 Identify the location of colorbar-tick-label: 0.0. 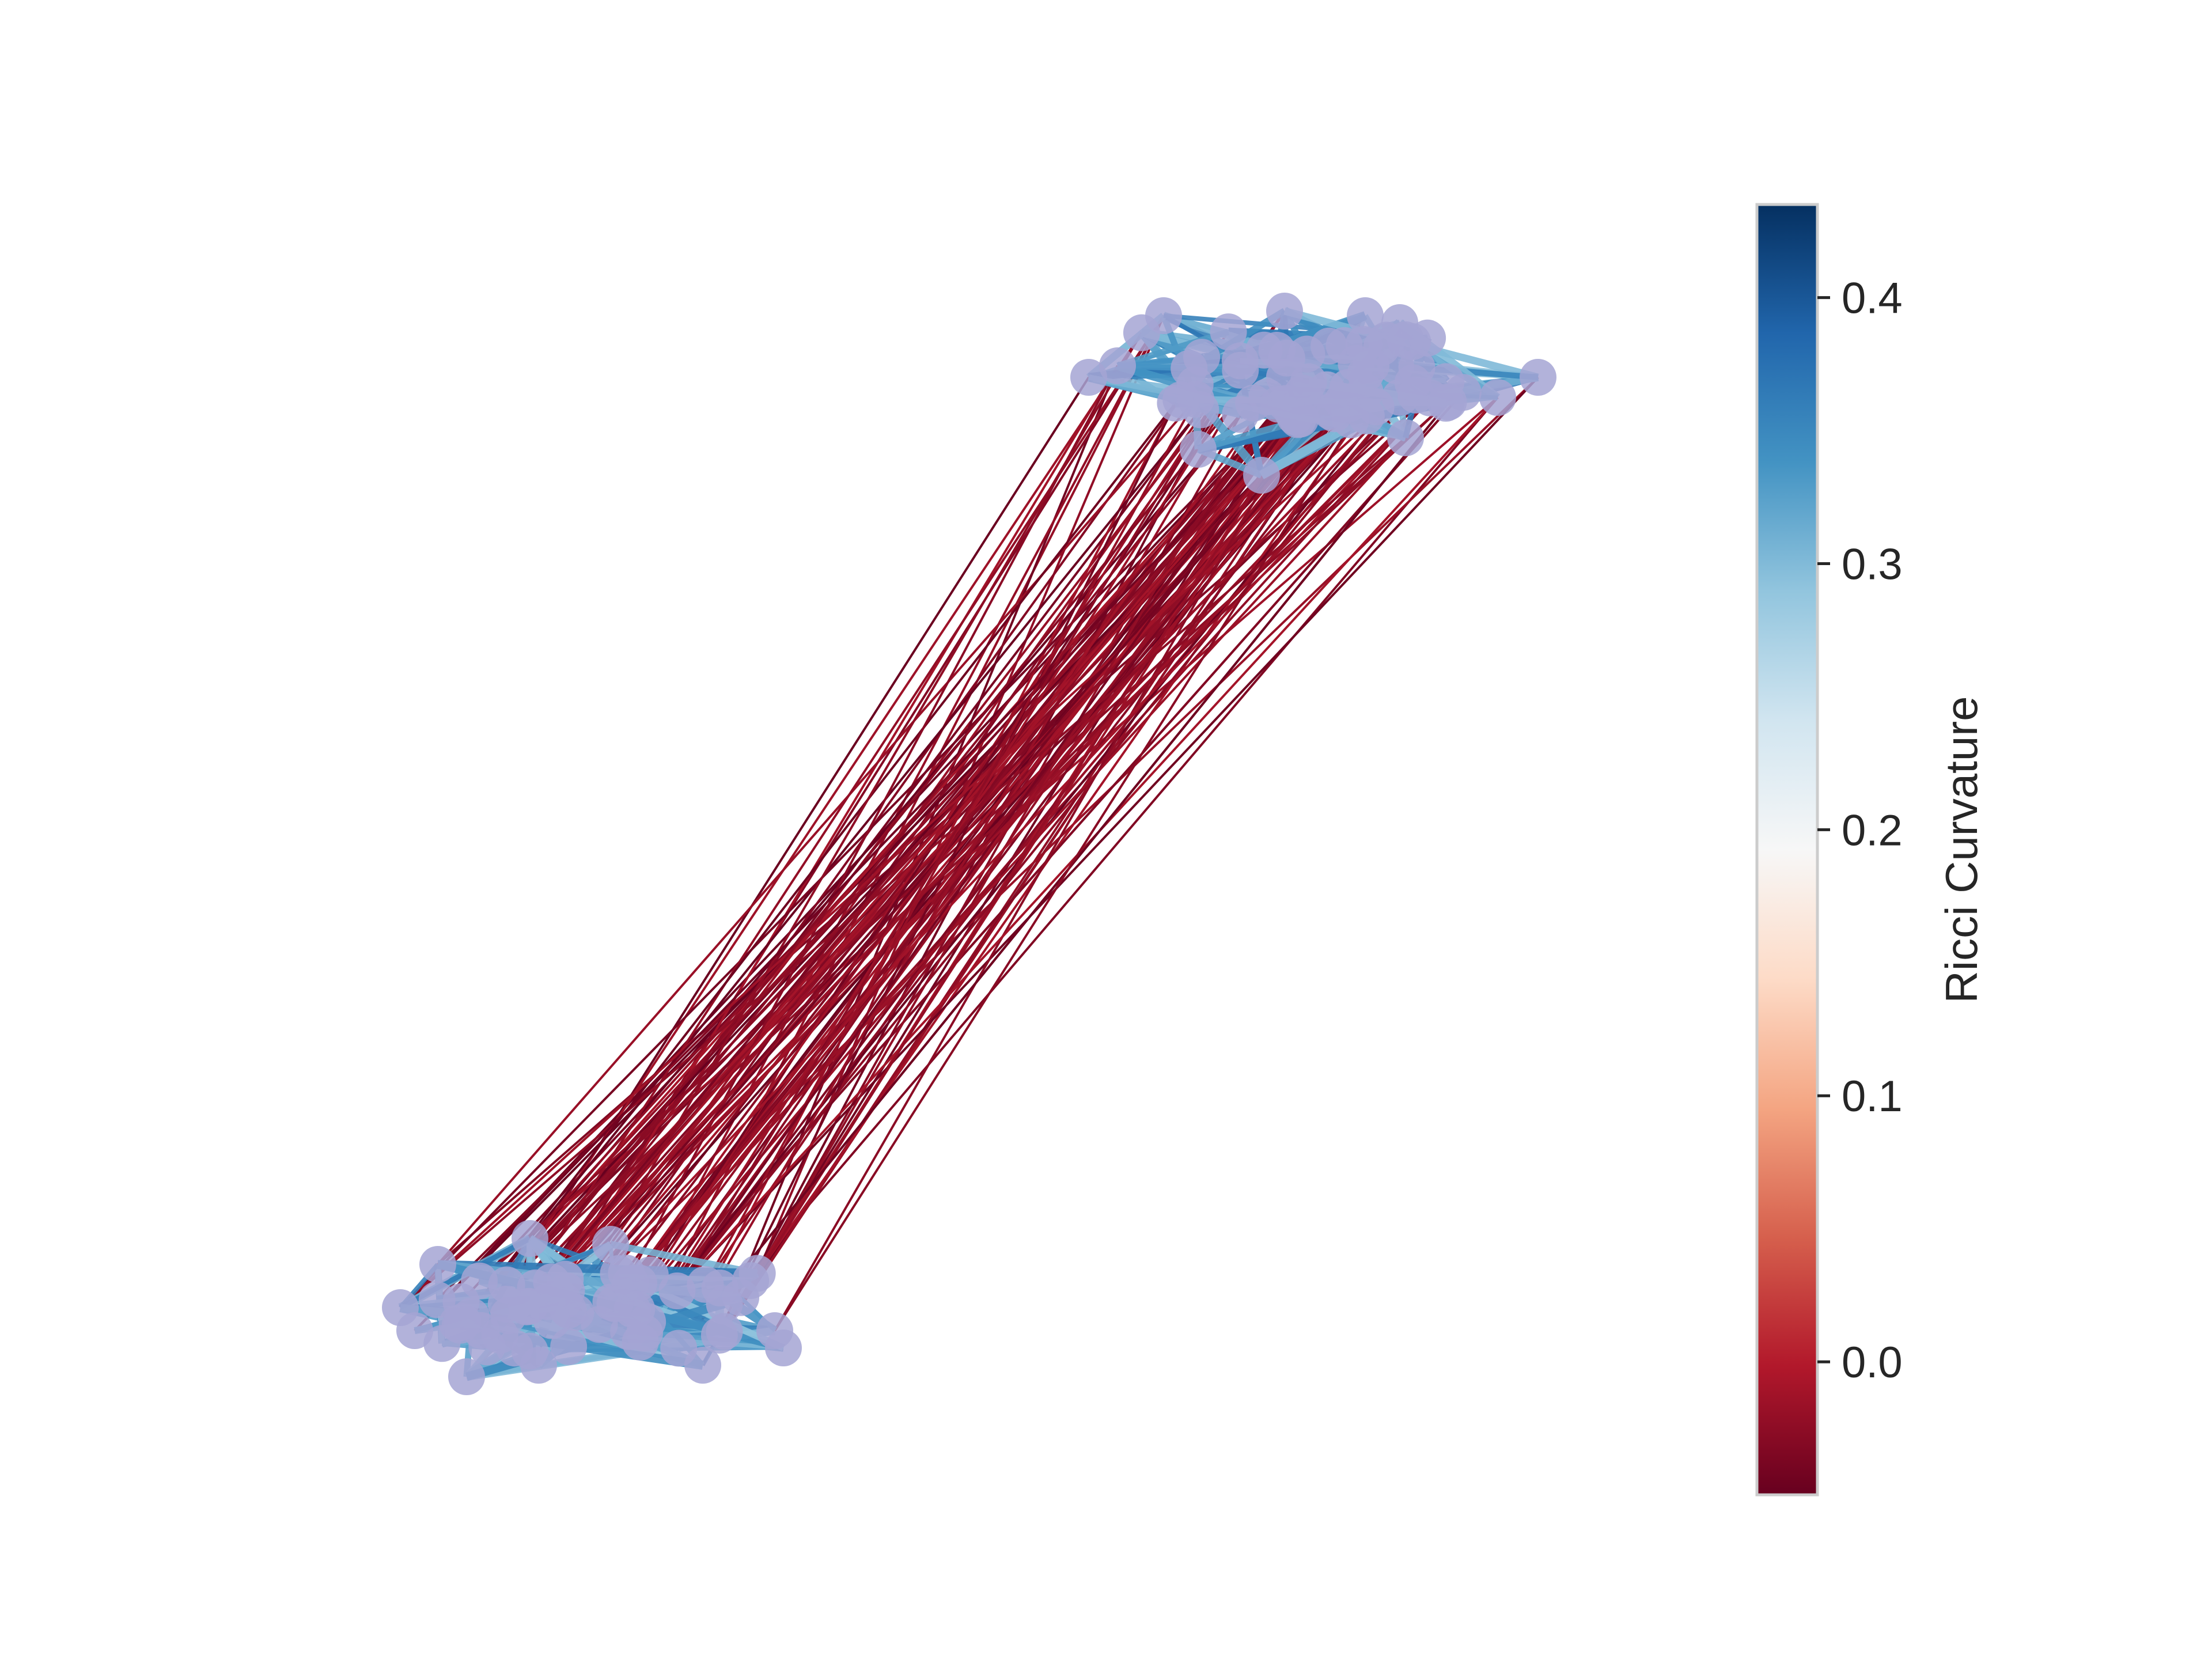
(1872, 1362).